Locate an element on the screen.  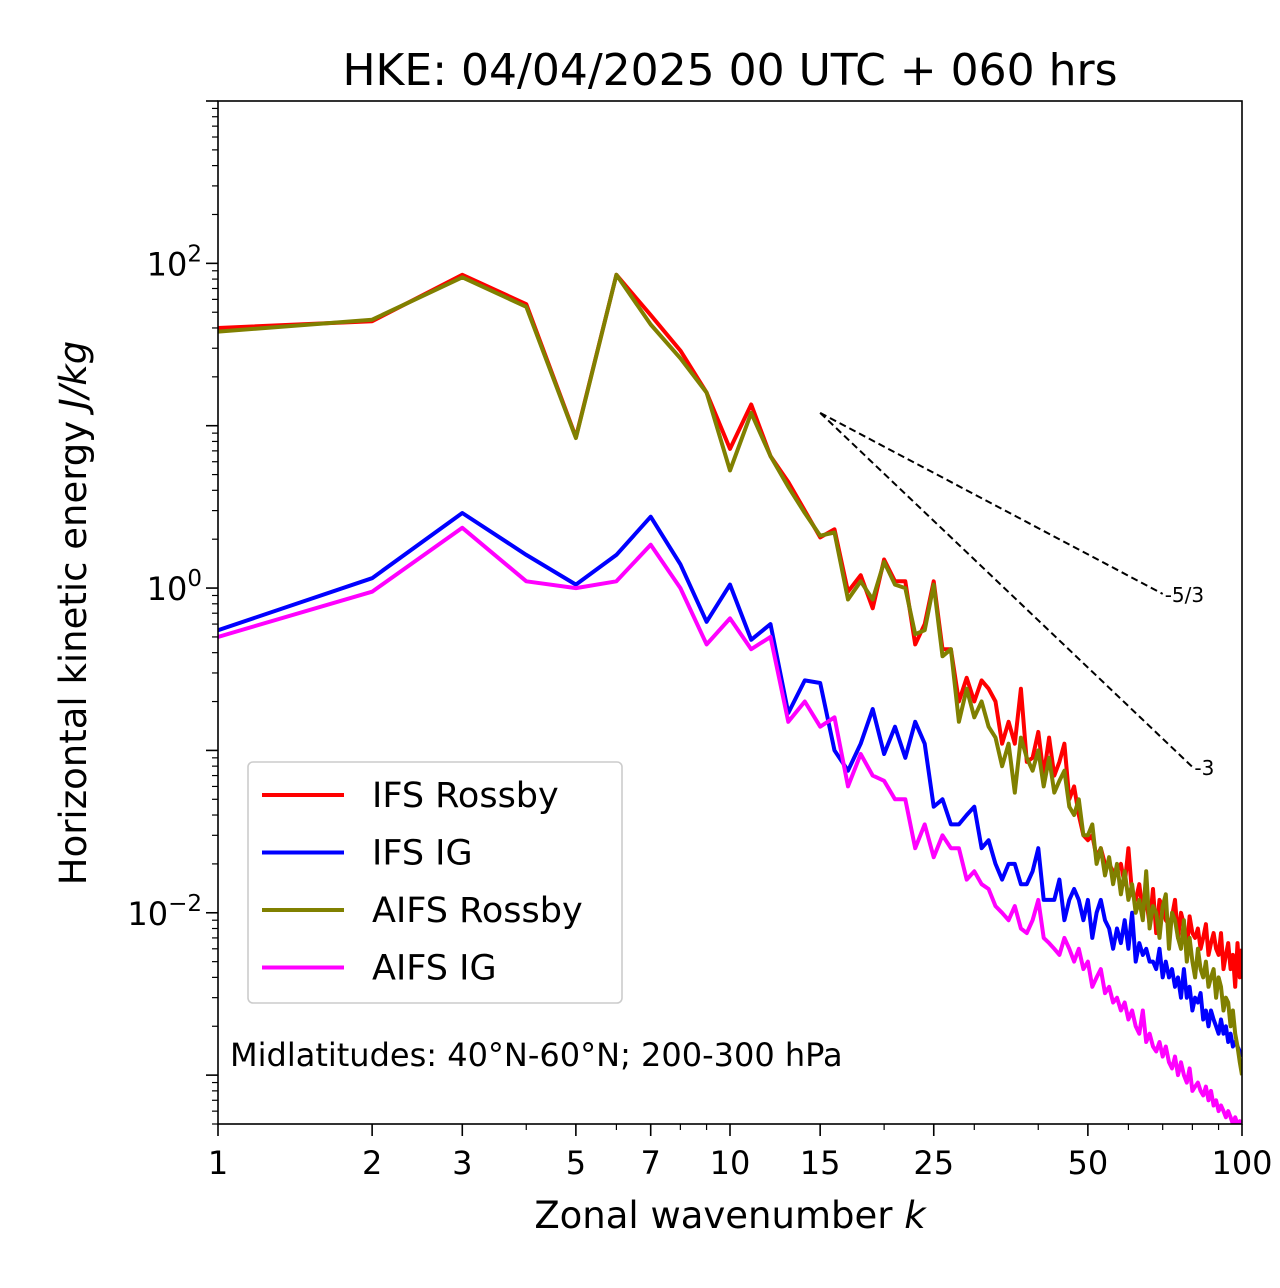
x-tick-label-5: 5 is located at coordinates (576, 1163).